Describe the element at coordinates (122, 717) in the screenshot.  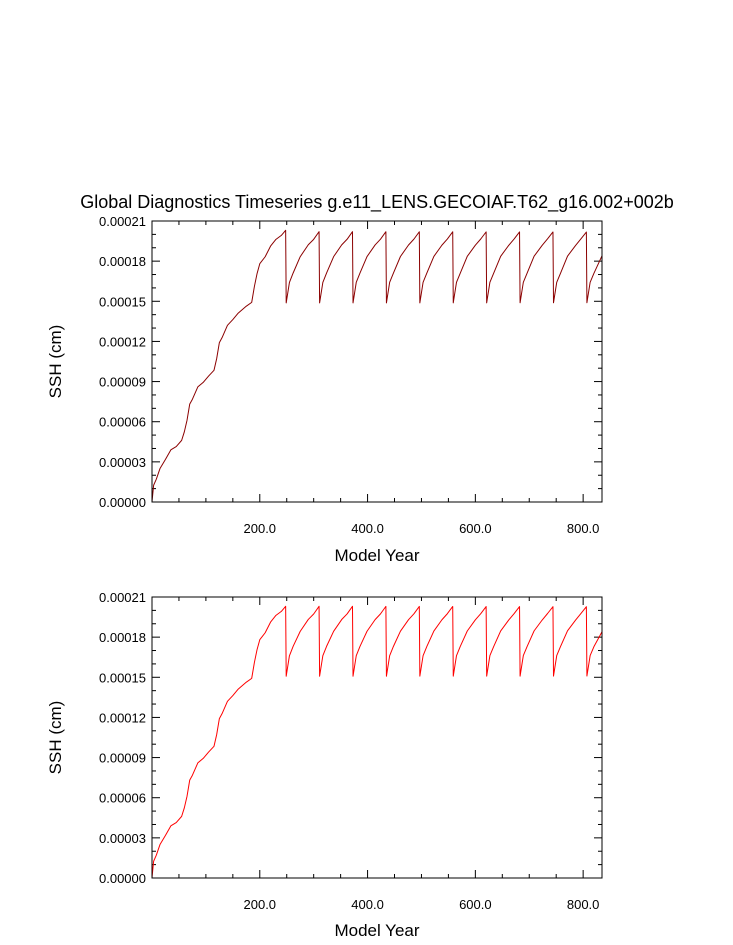
I see `bottom-ytick-label: 0.00012` at that location.